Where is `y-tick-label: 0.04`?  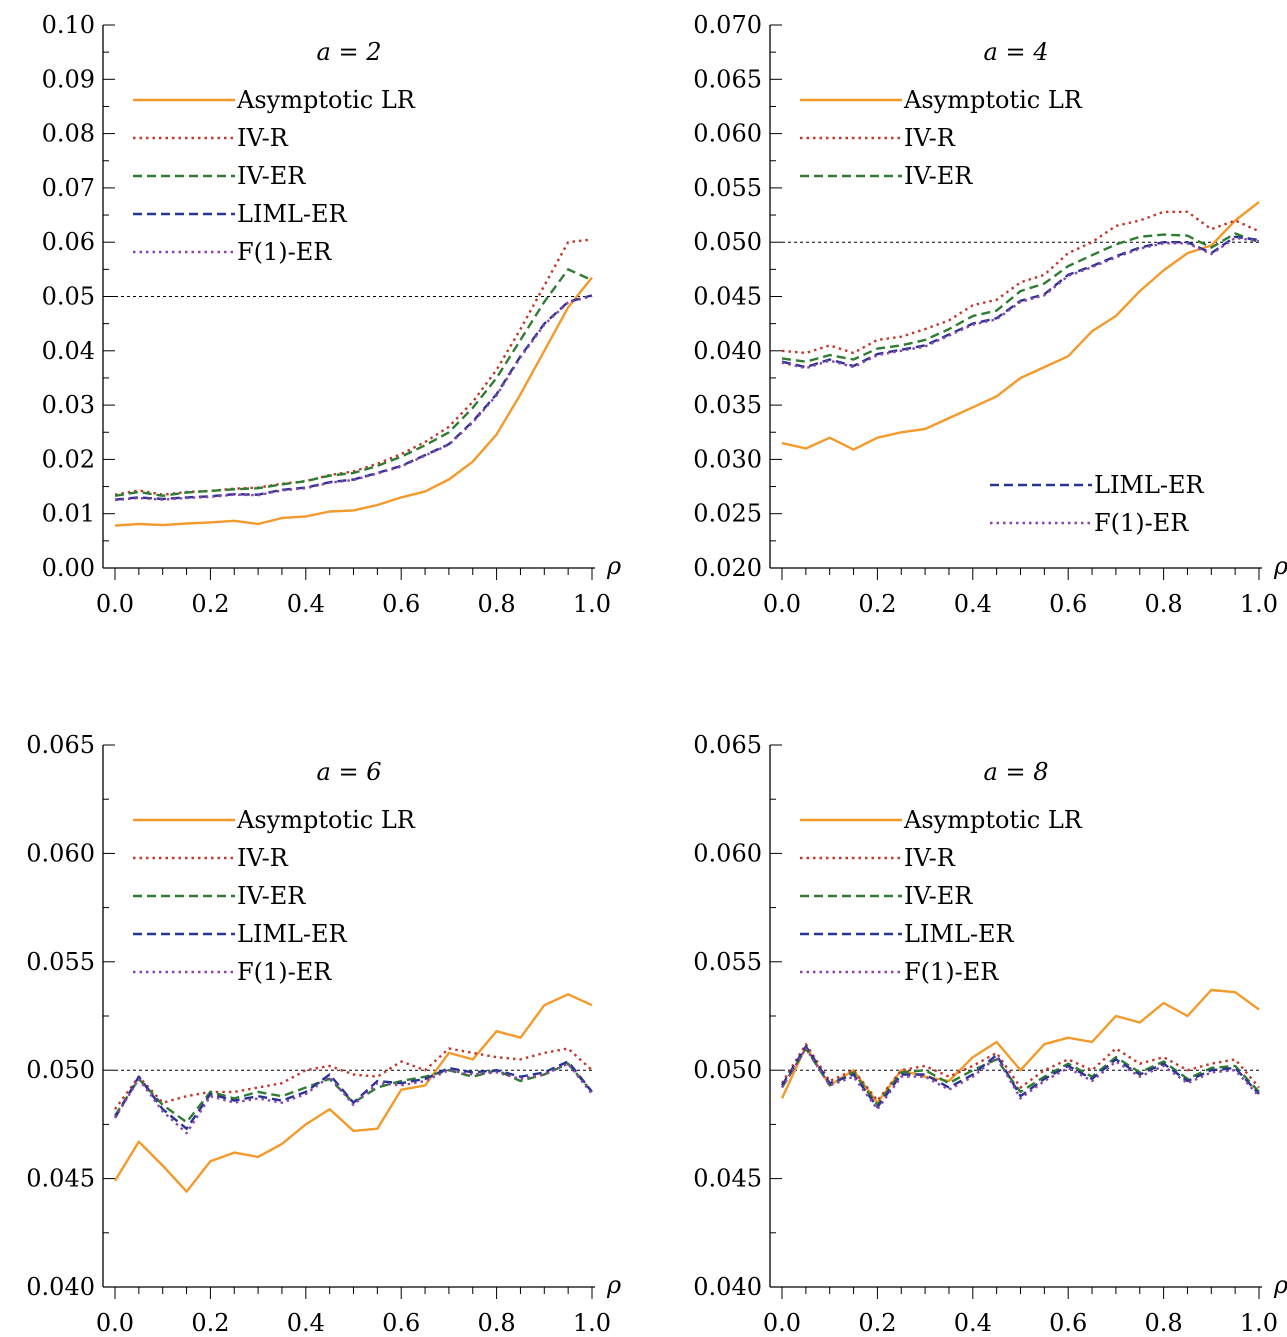
y-tick-label: 0.04 is located at coordinates (68, 351).